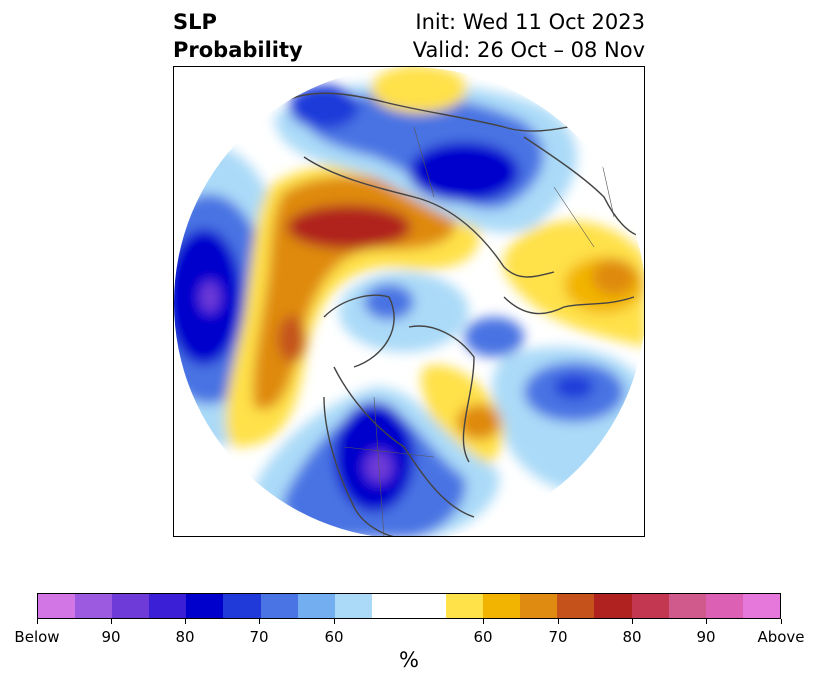 The image size is (819, 686). I want to click on colorbar-tick-label: Above, so click(781, 637).